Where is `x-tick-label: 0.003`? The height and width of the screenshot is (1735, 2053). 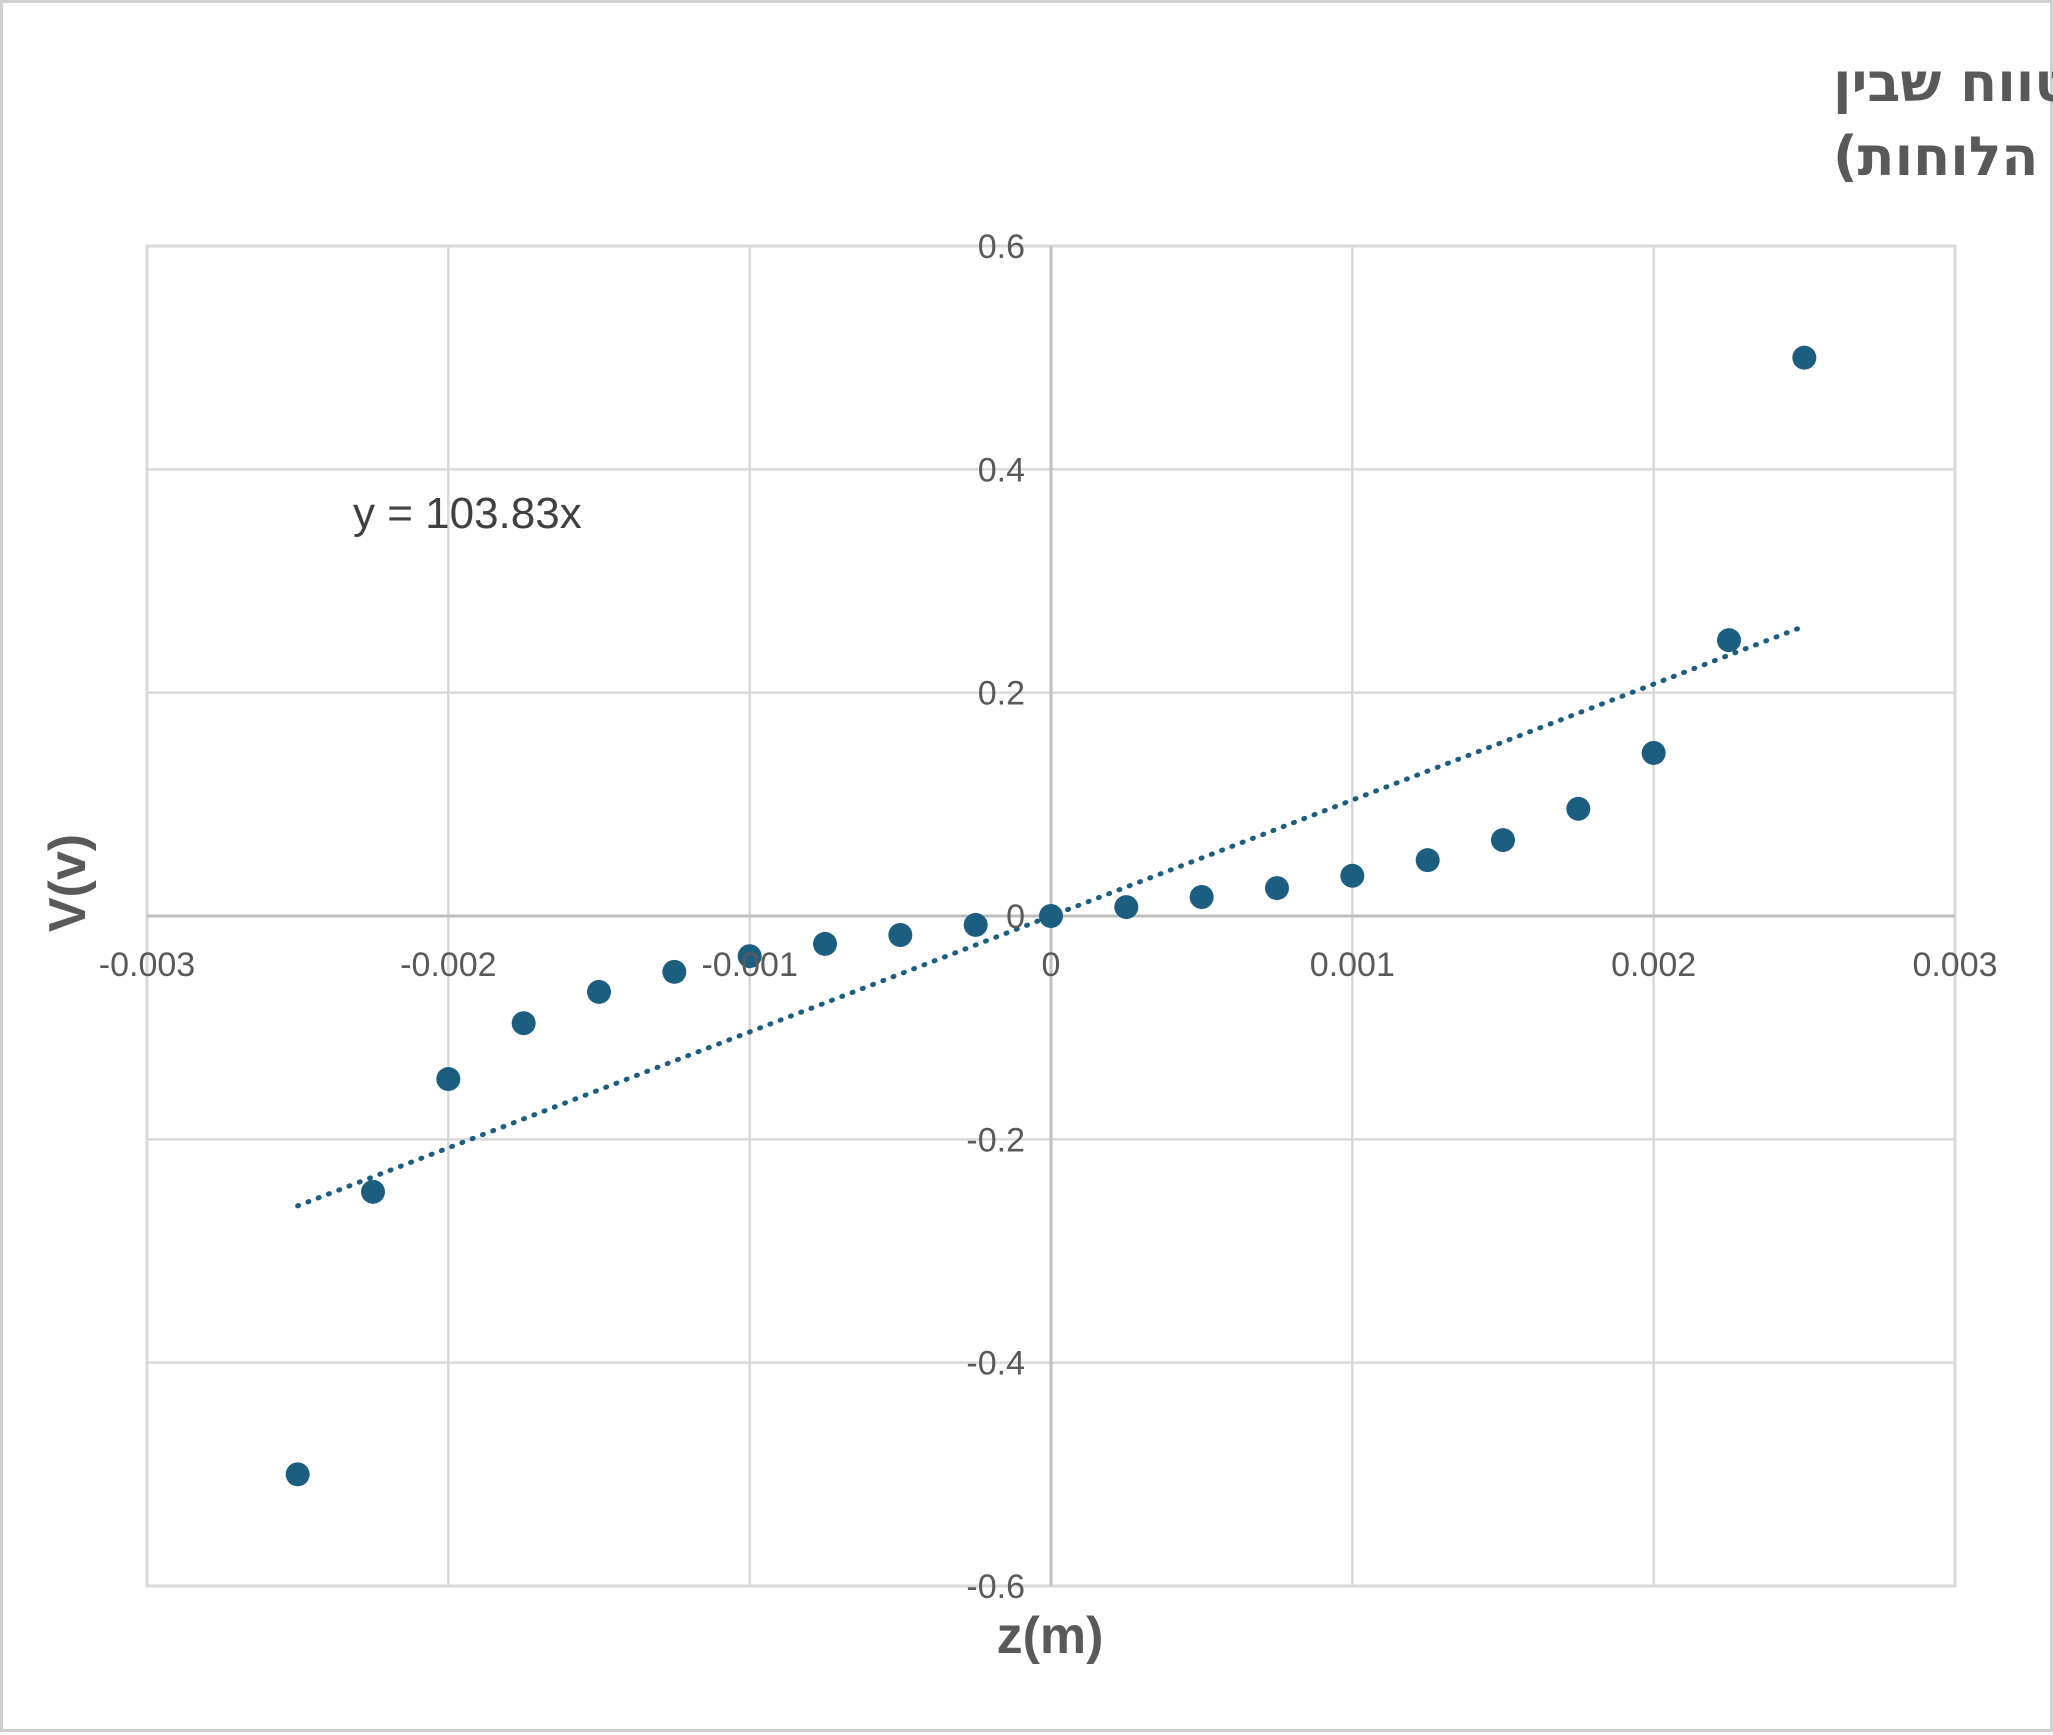
x-tick-label: 0.003 is located at coordinates (1954, 965).